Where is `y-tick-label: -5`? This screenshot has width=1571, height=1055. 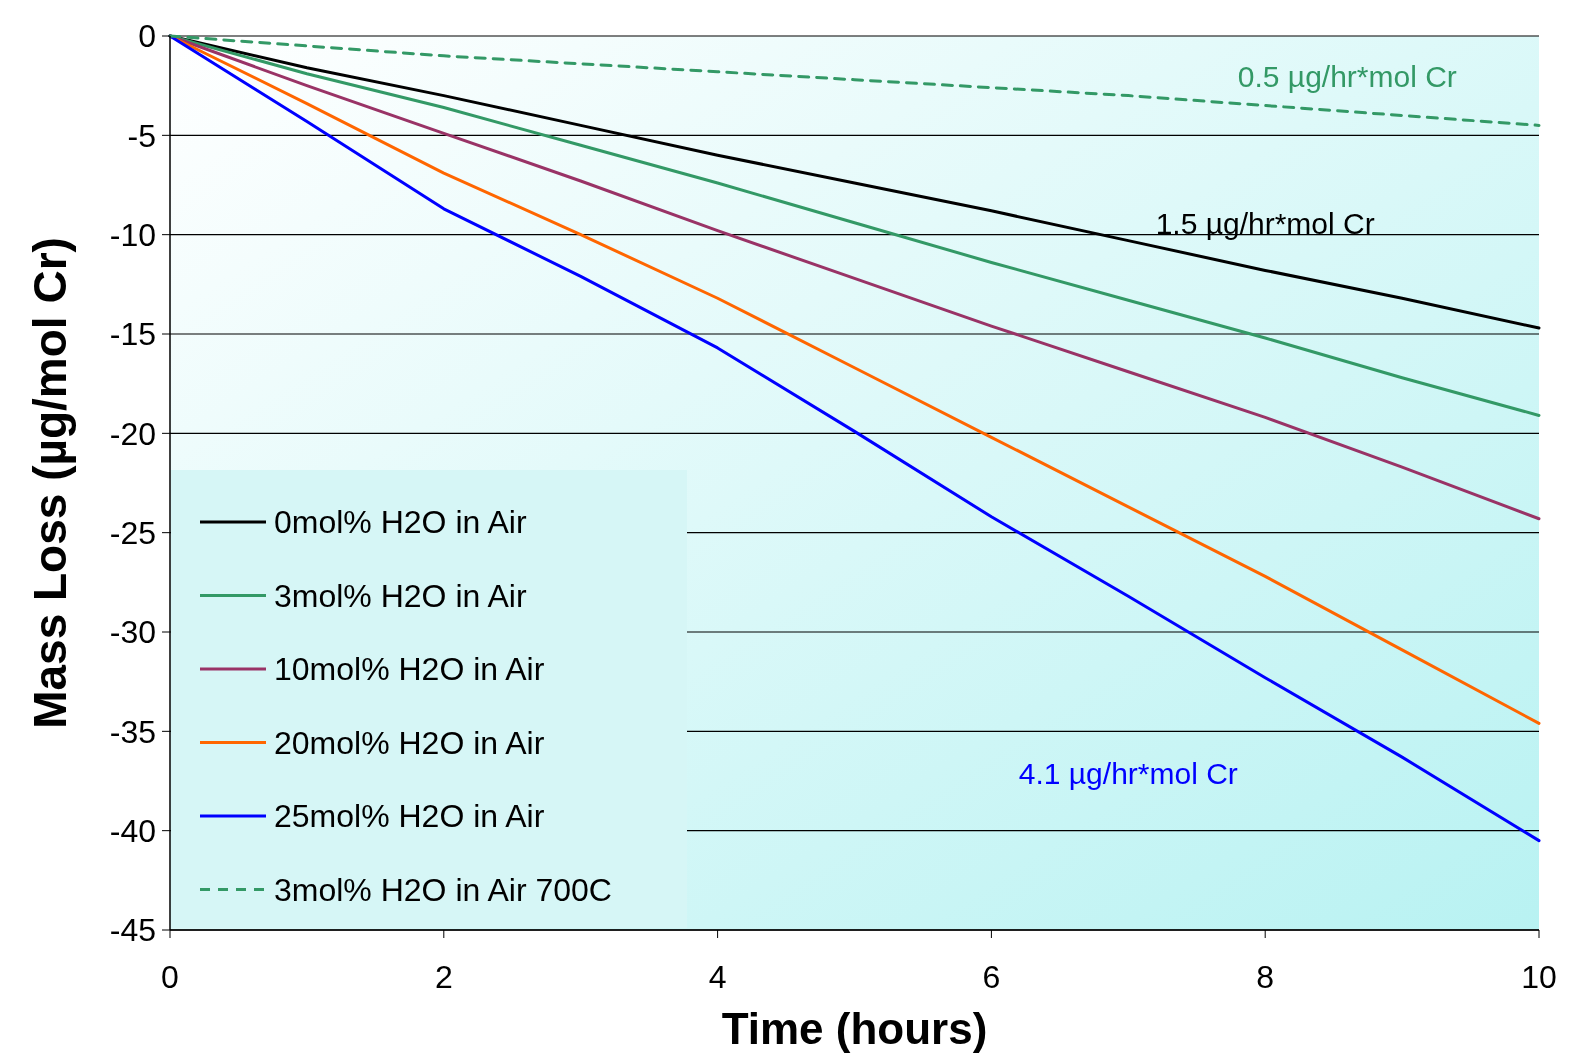
y-tick-label: -5 is located at coordinates (141, 135).